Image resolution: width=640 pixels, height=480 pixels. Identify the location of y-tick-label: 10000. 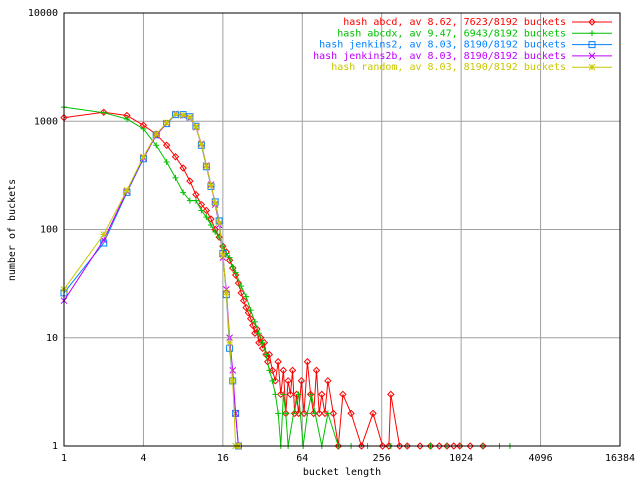
(43, 13).